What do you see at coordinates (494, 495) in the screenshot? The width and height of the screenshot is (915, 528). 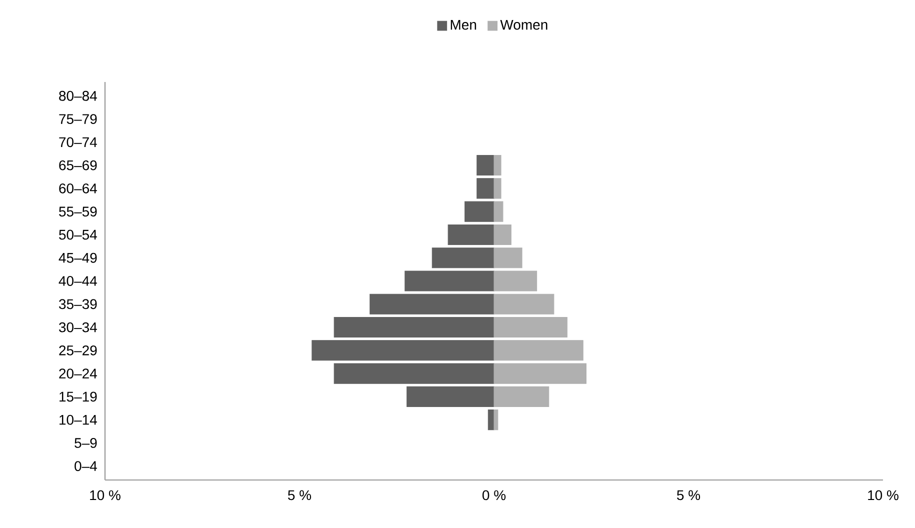 I see `x-tick-label: 0 %` at bounding box center [494, 495].